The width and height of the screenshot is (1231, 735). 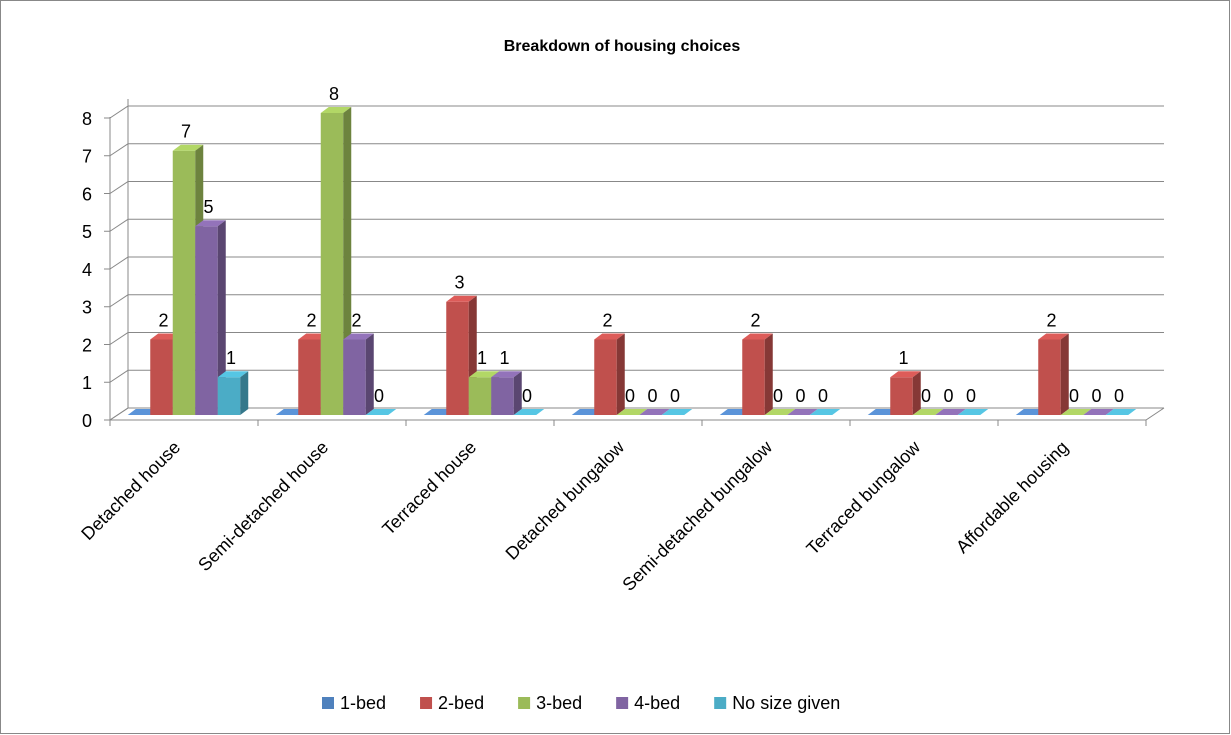 I want to click on legend-label: 1-bed, so click(x=363, y=703).